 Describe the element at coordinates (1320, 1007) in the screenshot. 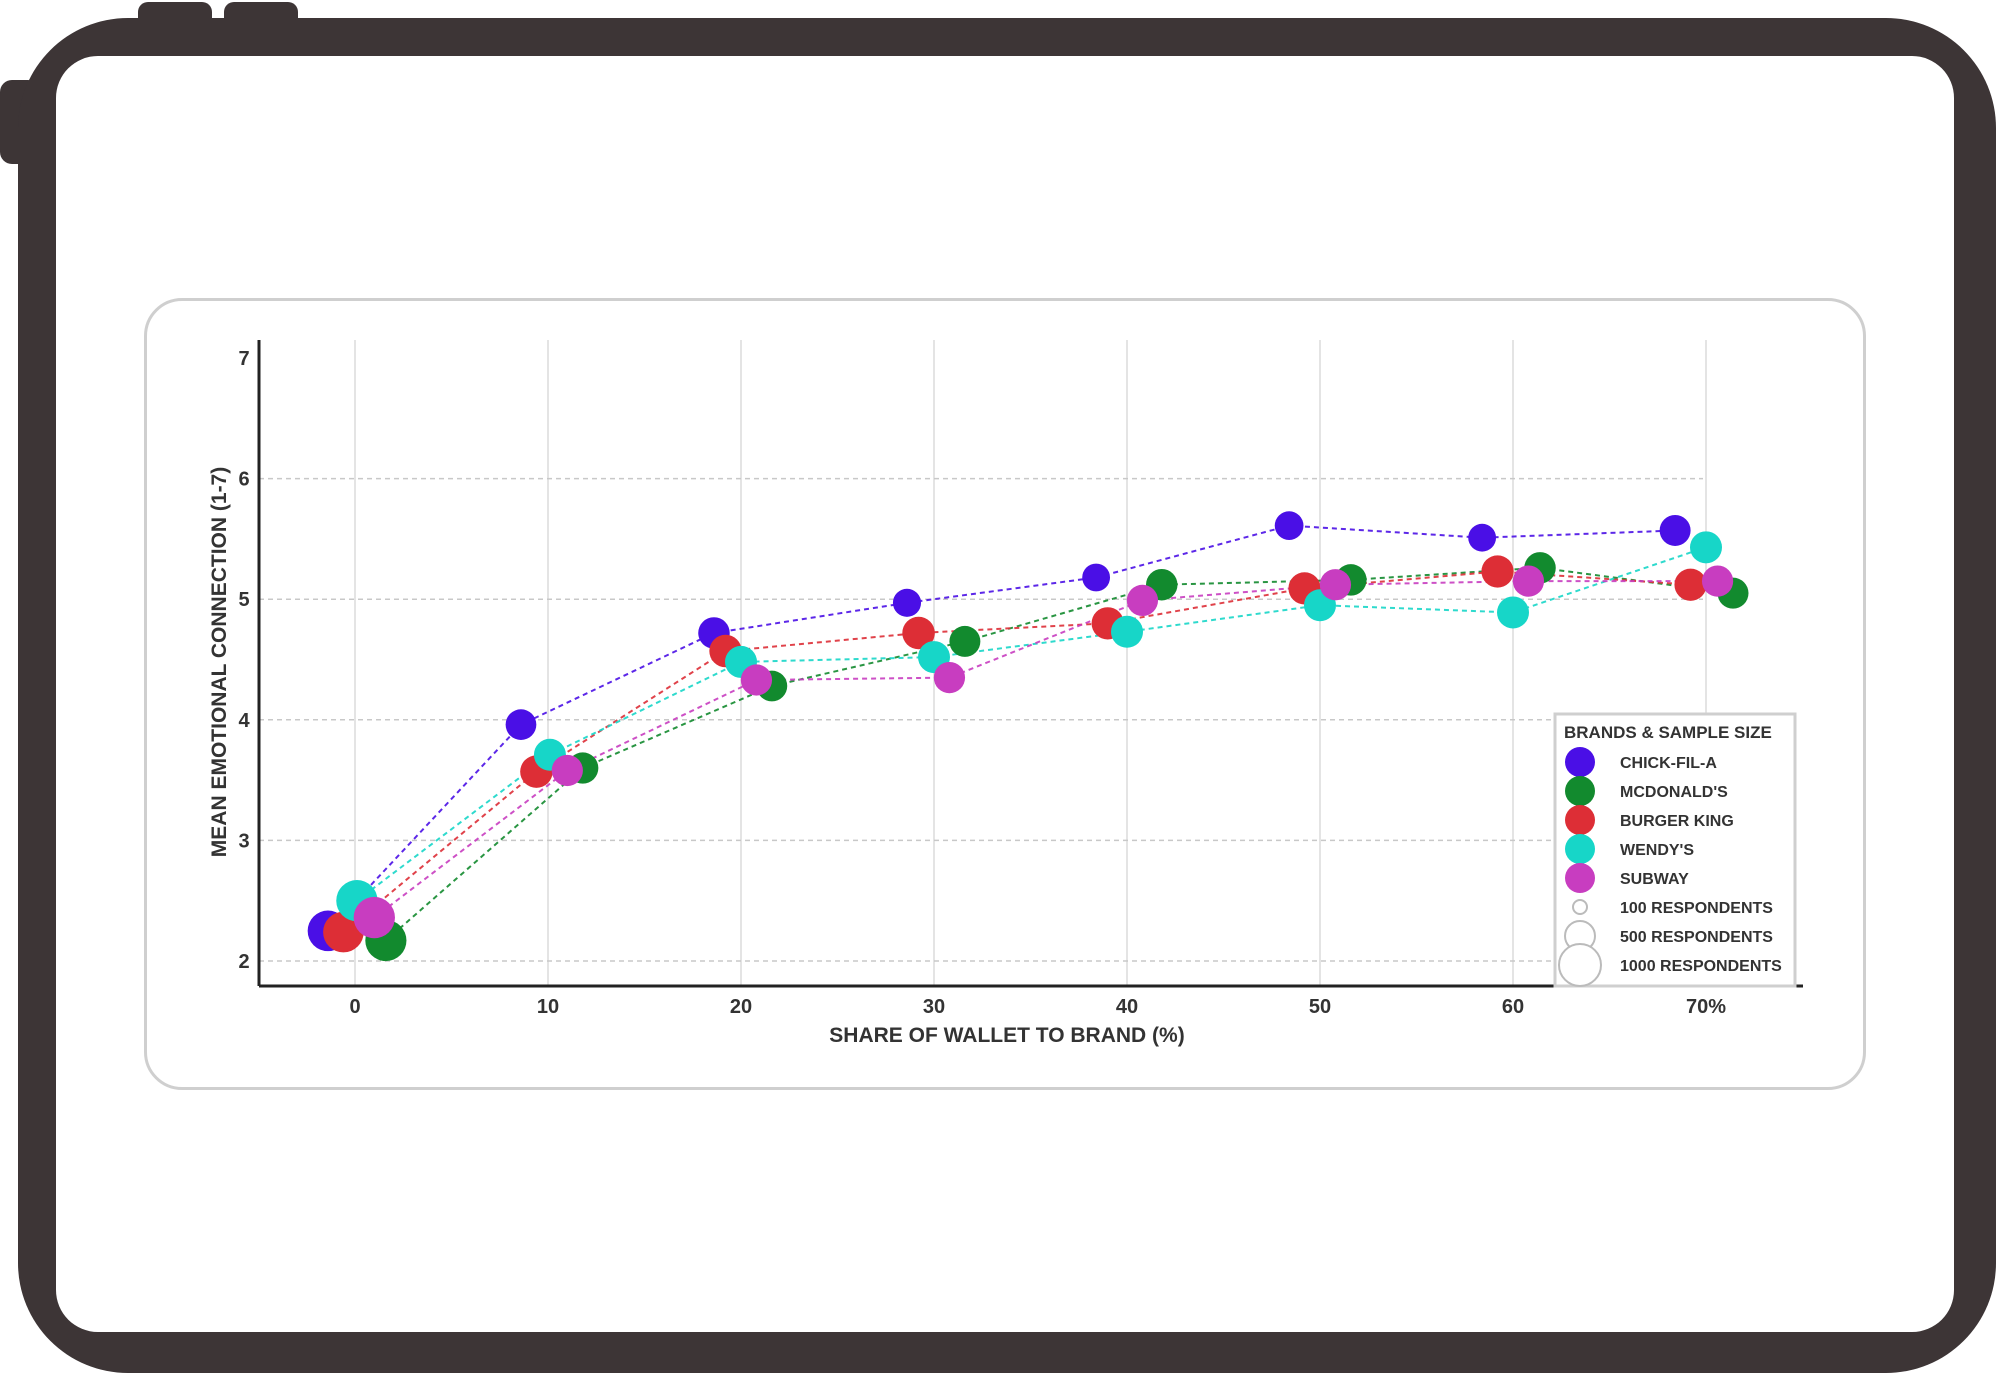

I see `x-tick-label: 50` at that location.